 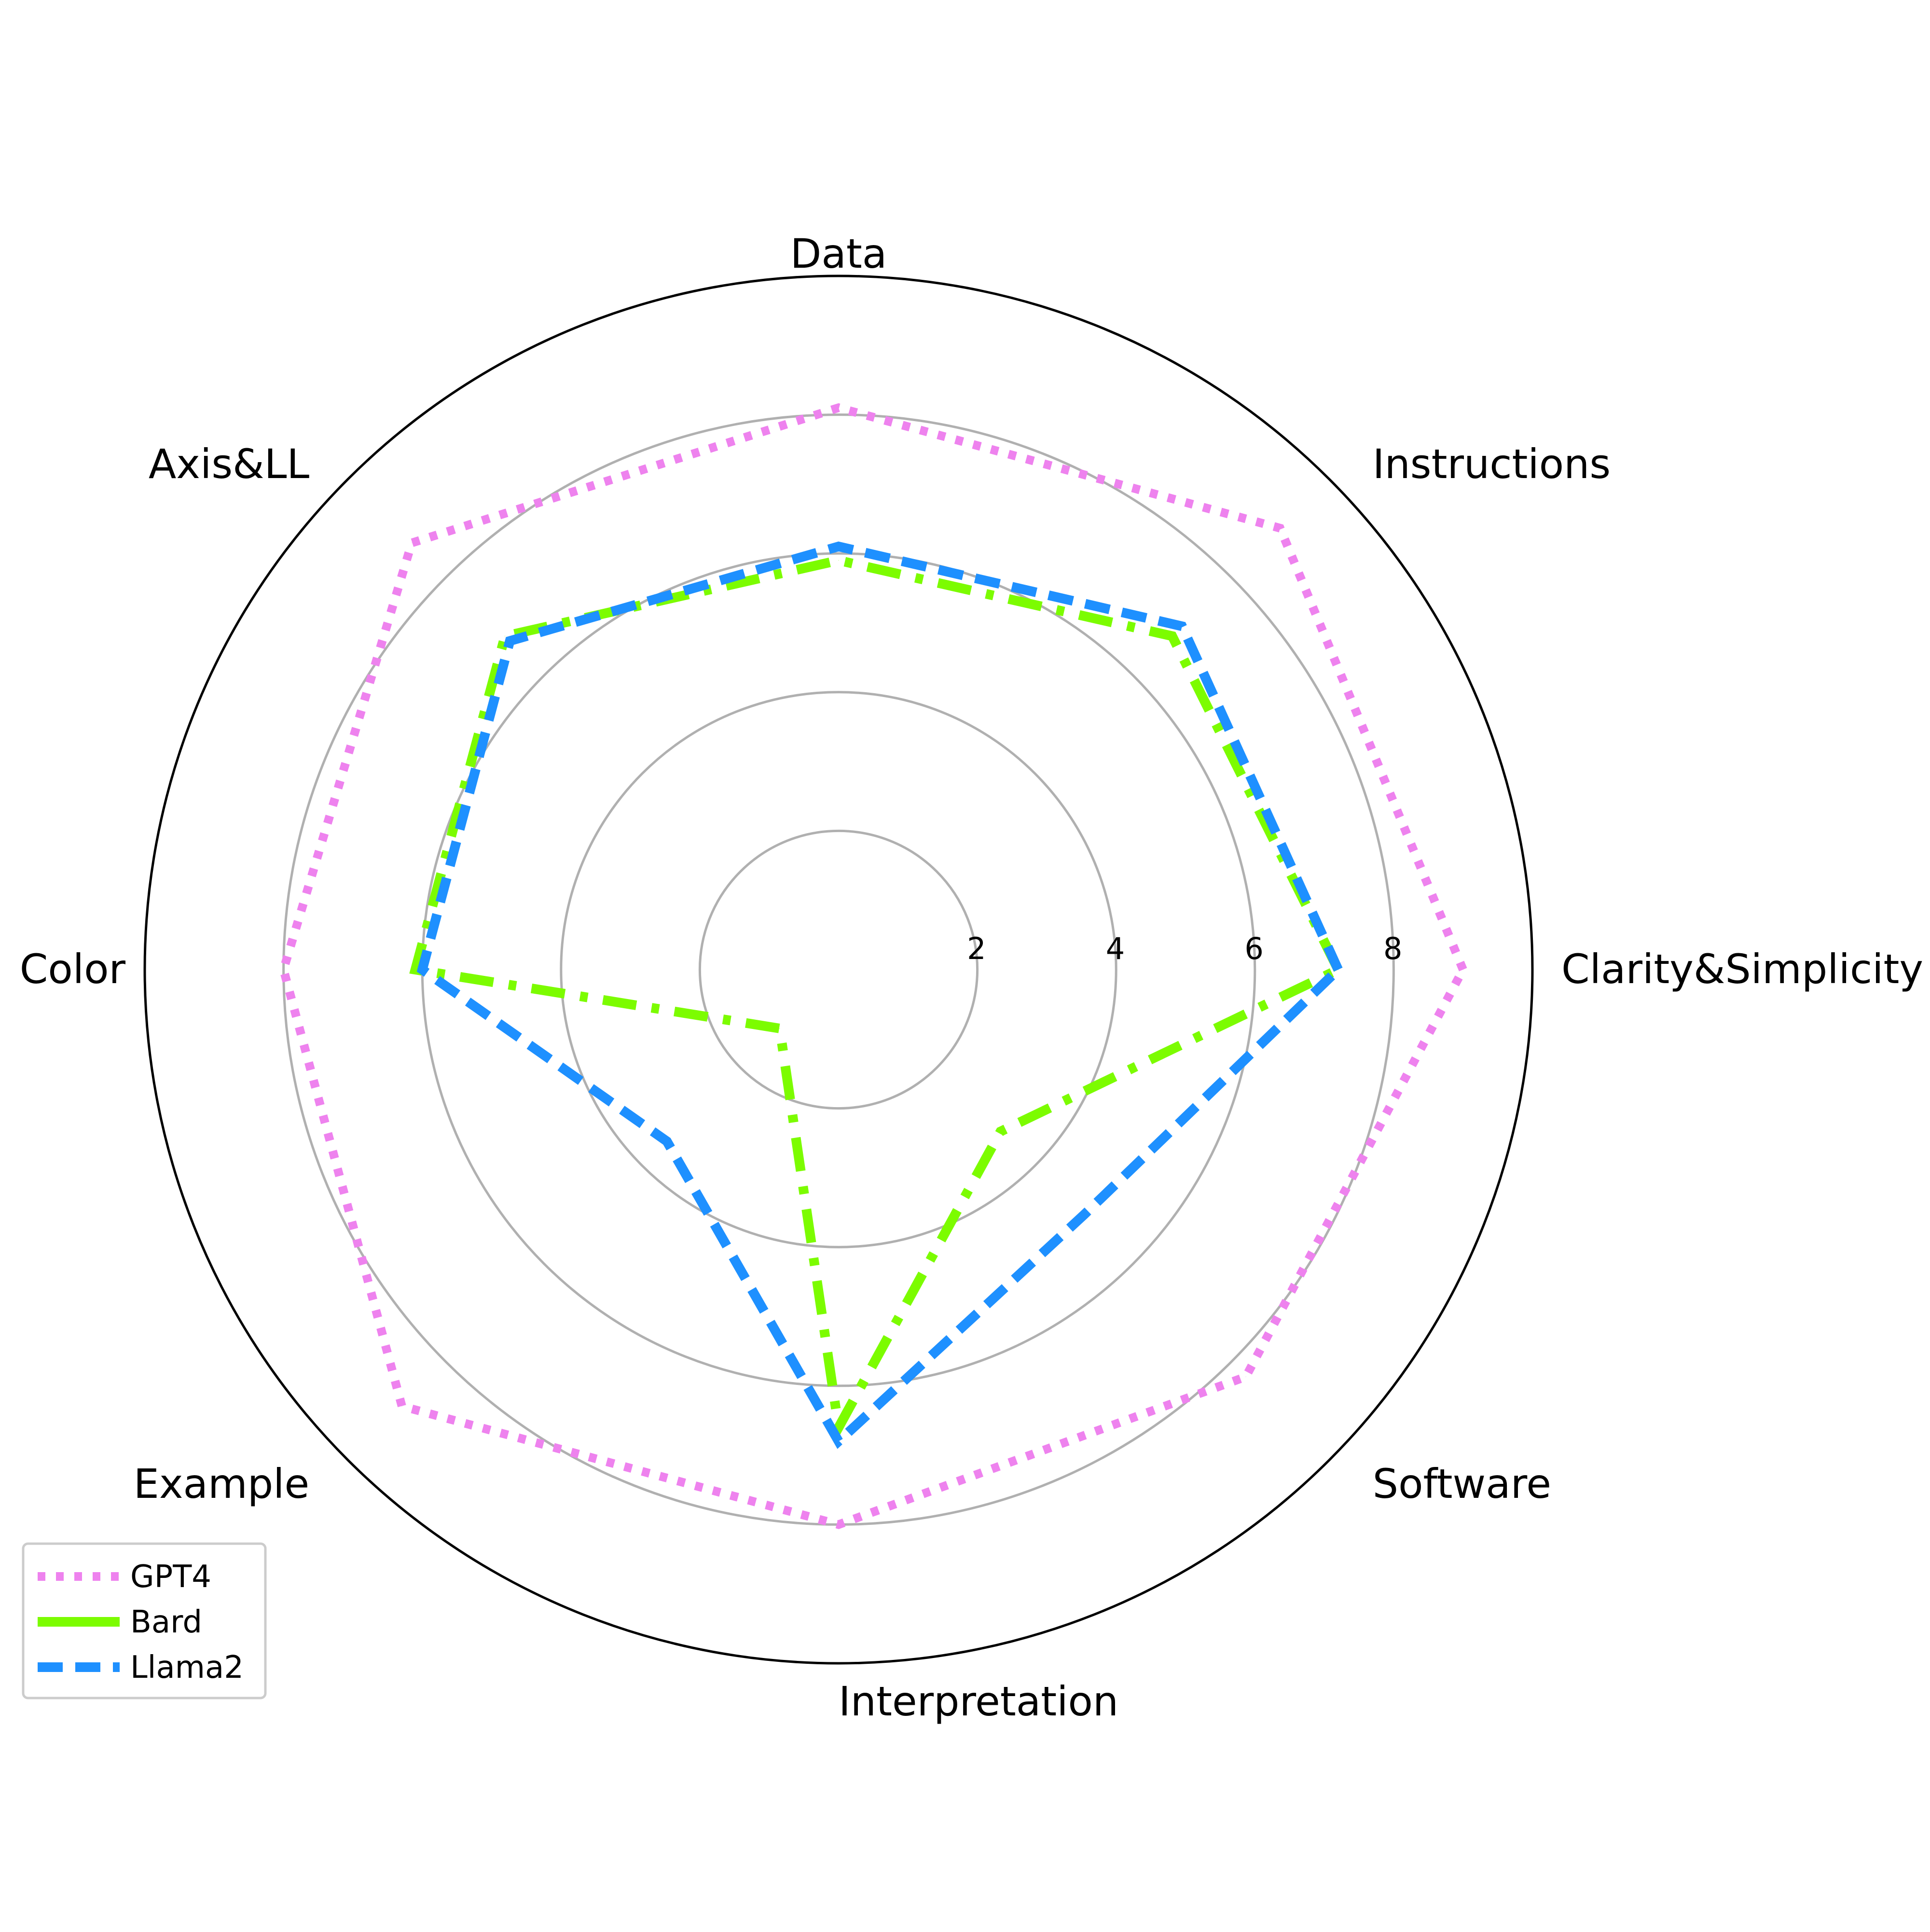 I want to click on category-label: Instructions, so click(x=1492, y=464).